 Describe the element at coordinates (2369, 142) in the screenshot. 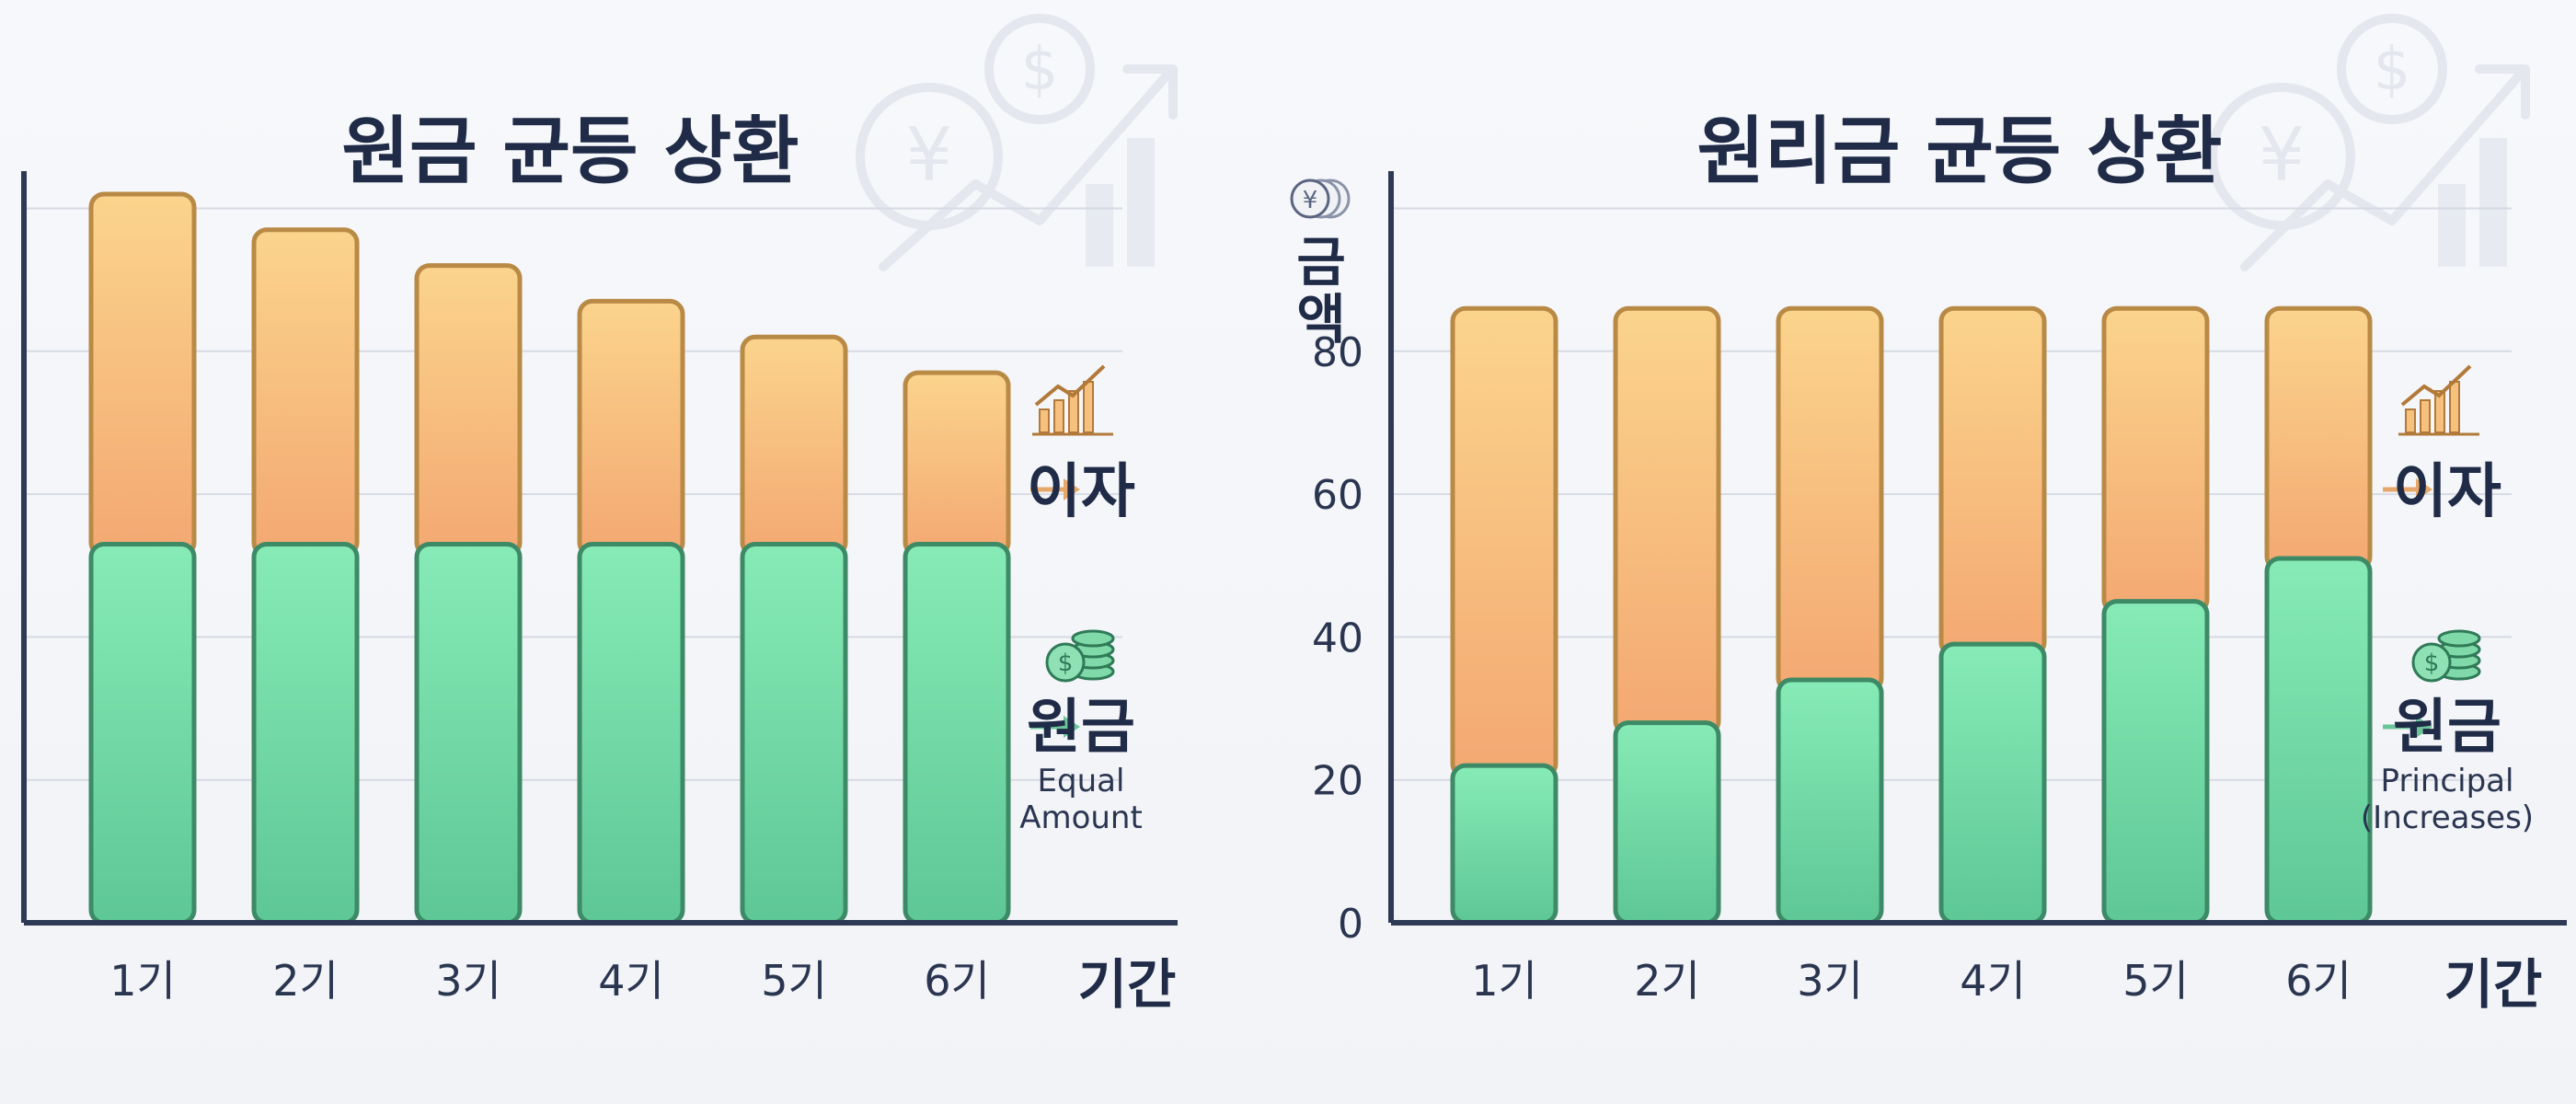

I see `background-finance-illustration-right: ¥ $` at that location.